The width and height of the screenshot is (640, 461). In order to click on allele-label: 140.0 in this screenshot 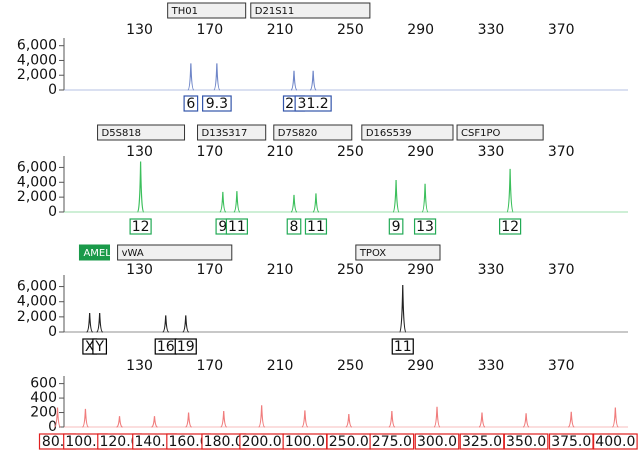, I will do `click(154, 442)`.